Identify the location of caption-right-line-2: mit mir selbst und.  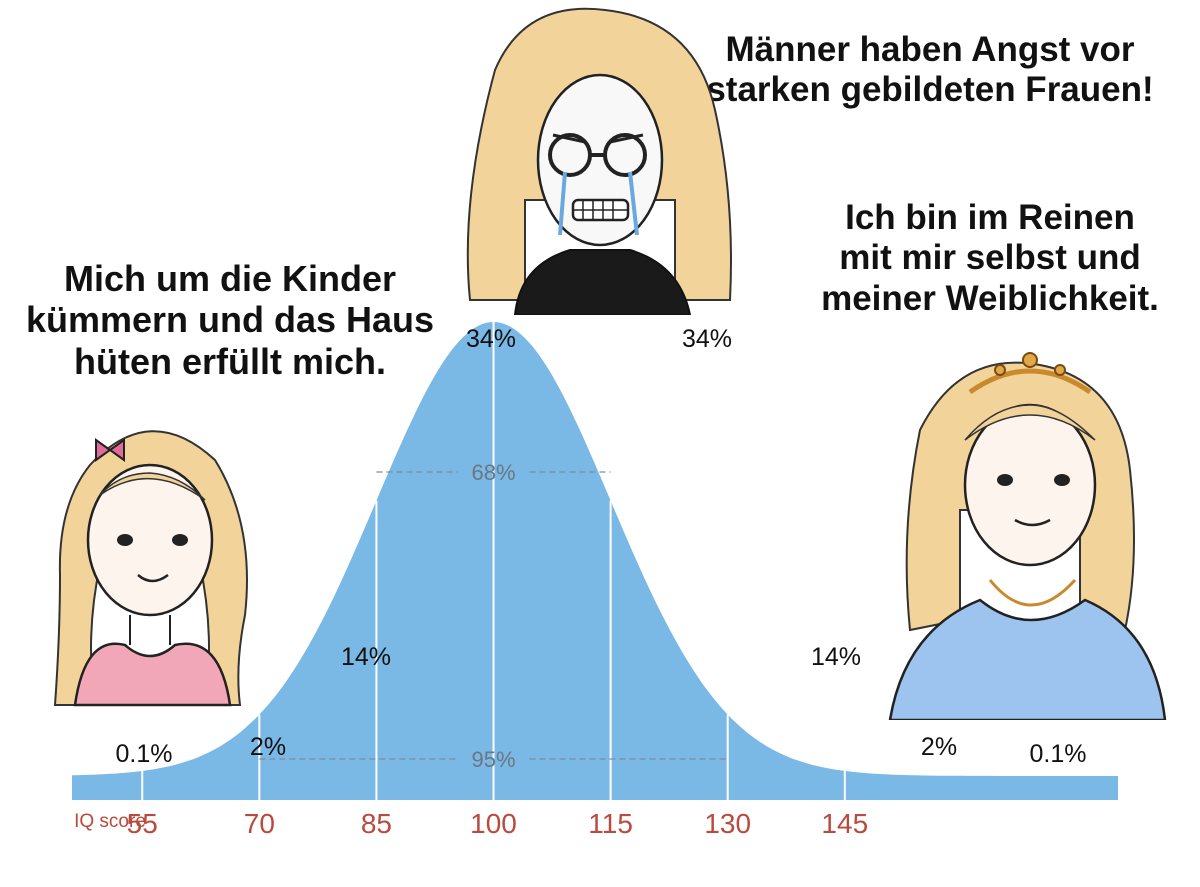
(990, 258).